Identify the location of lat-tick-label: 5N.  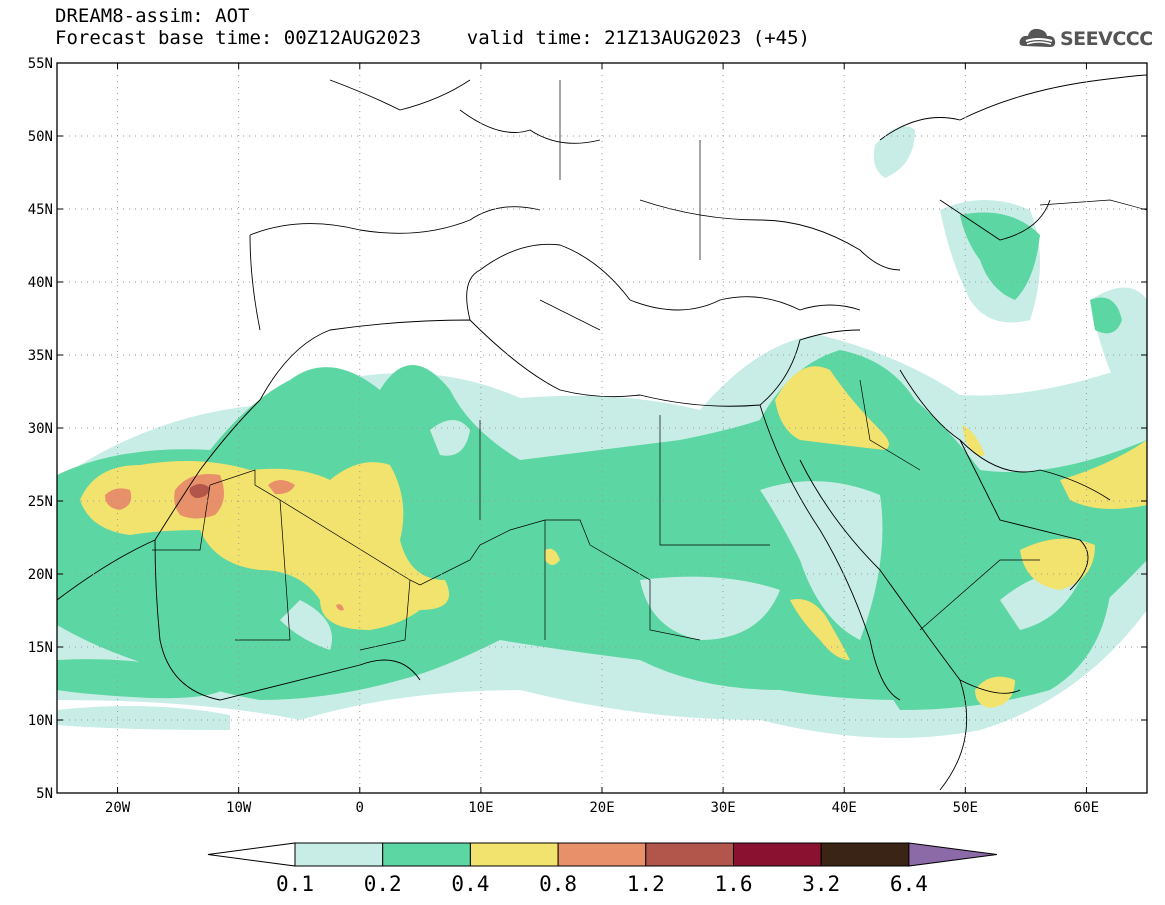
(44, 794).